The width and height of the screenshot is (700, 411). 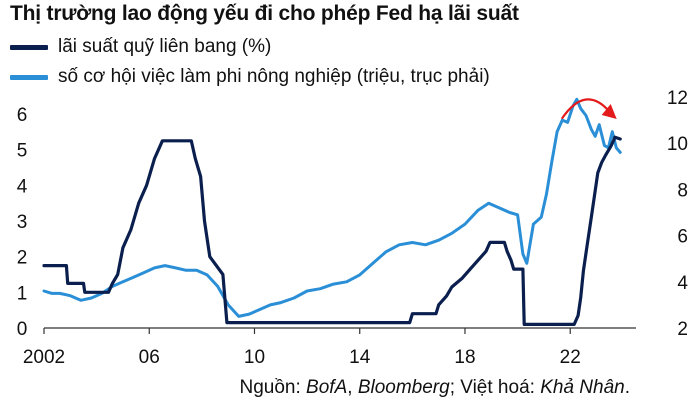 What do you see at coordinates (570, 357) in the screenshot?
I see `x-tick-label: 22` at bounding box center [570, 357].